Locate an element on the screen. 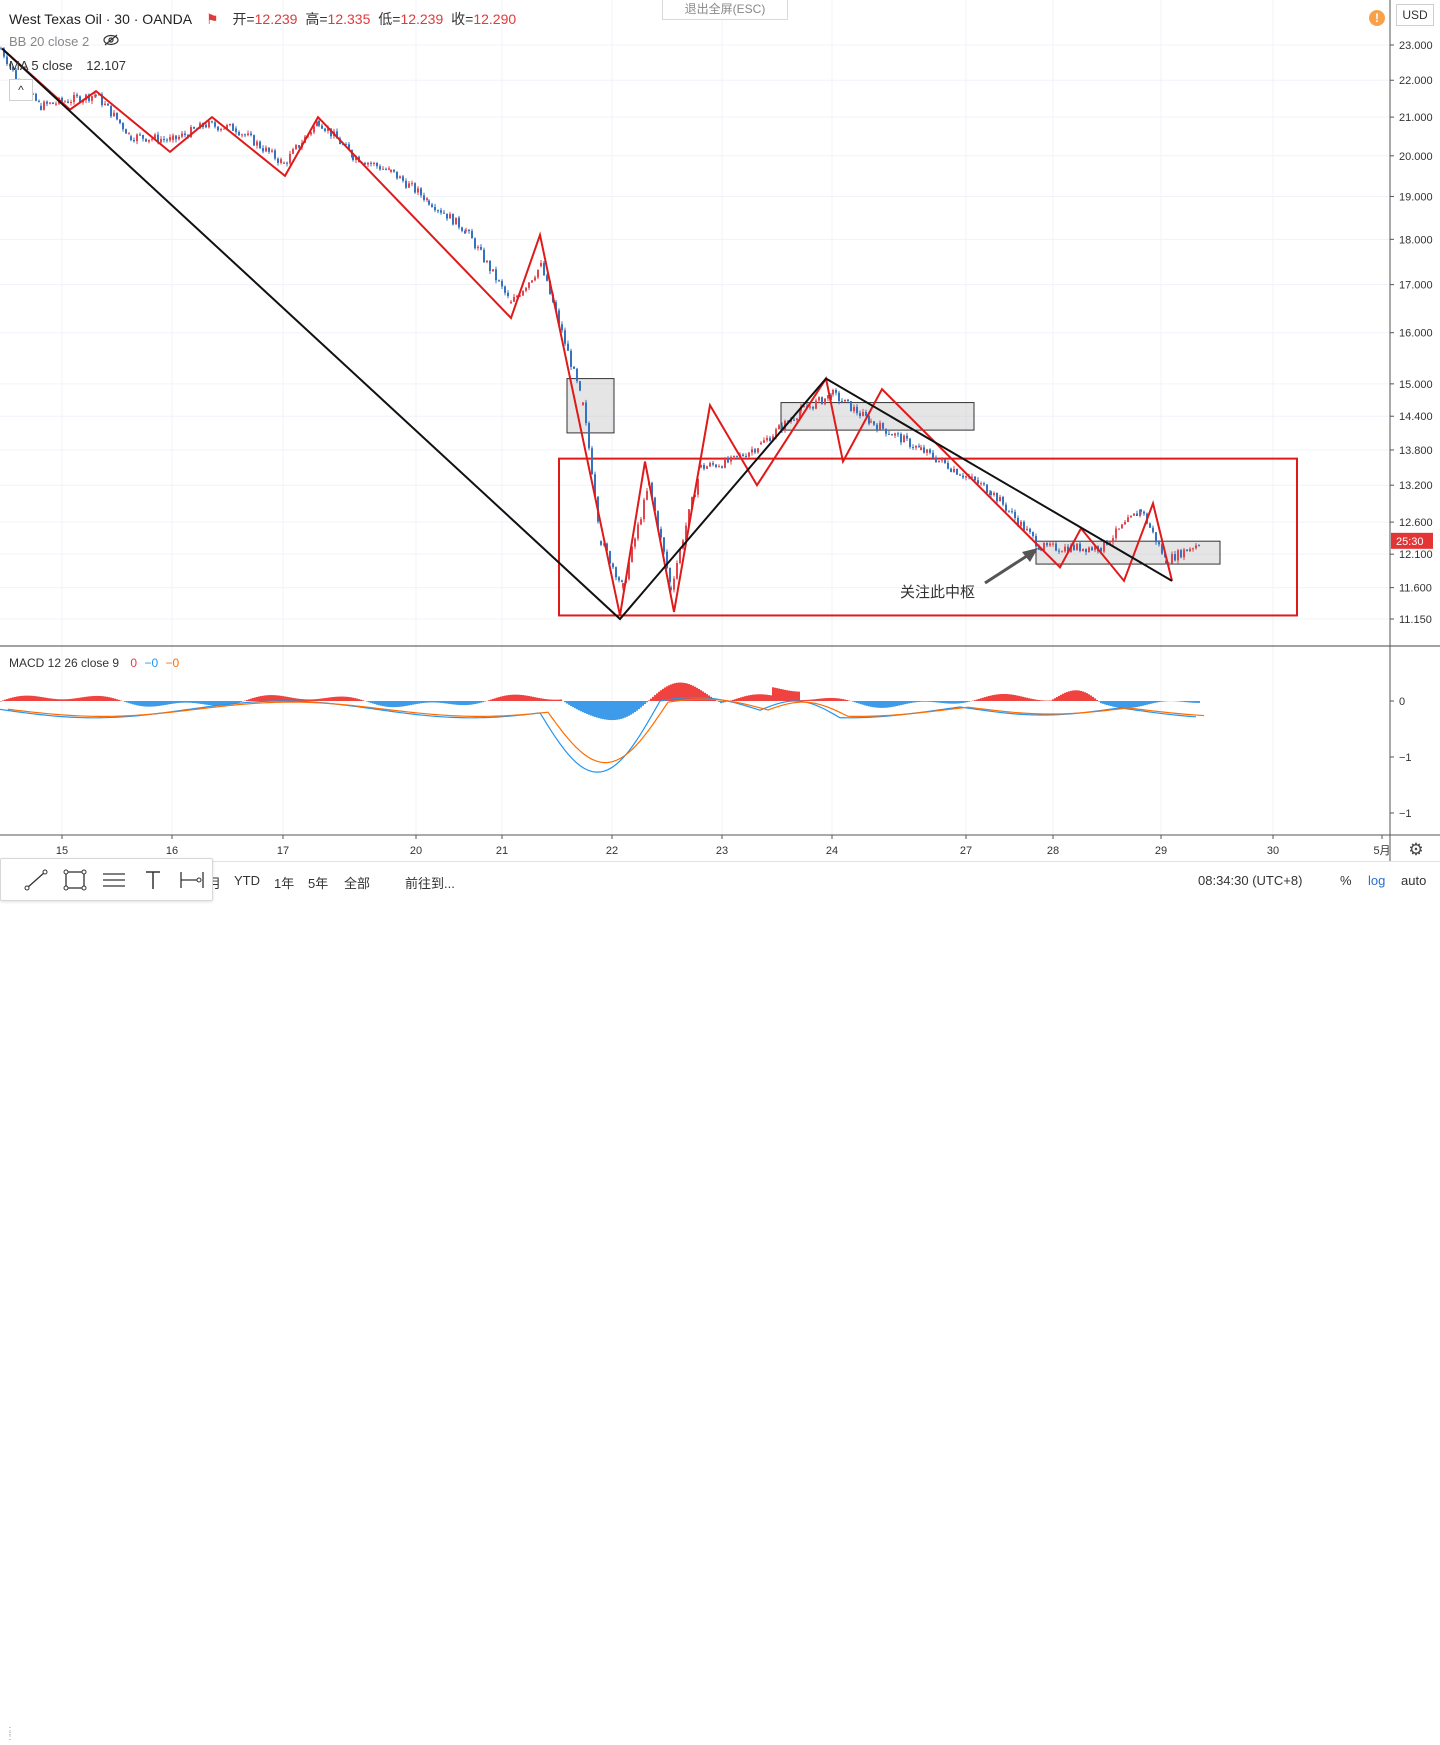 This screenshot has height=1745, width=1440. percent-toggle: % is located at coordinates (1346, 880).